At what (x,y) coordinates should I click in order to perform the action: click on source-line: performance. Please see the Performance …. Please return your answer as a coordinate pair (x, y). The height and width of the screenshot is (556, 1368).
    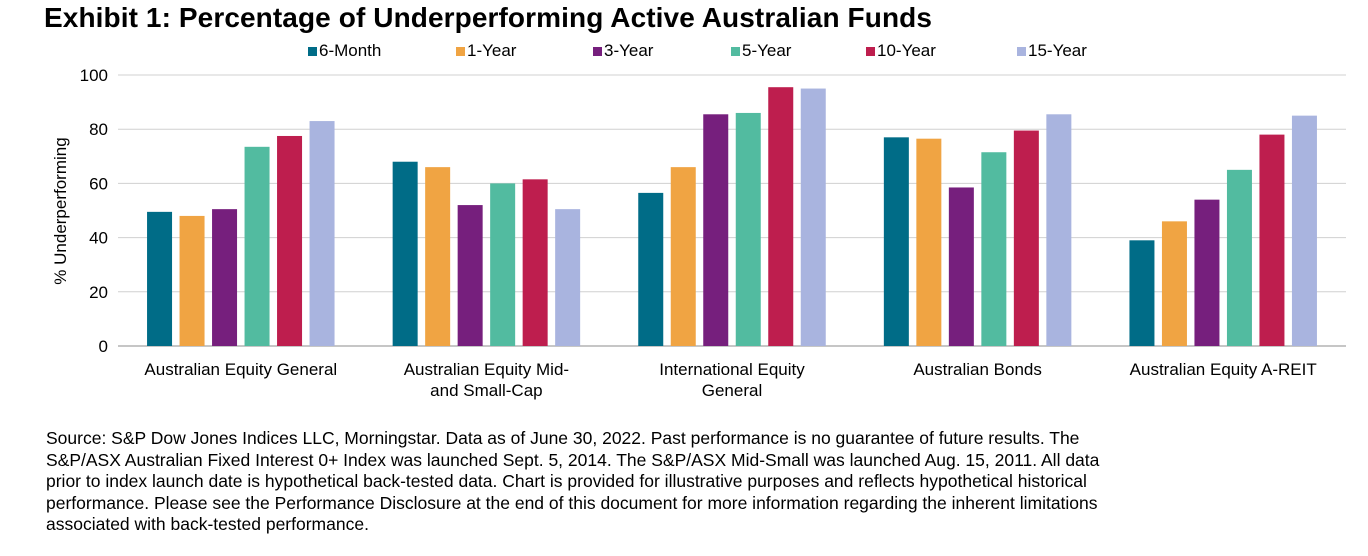
    Looking at the image, I should click on (572, 502).